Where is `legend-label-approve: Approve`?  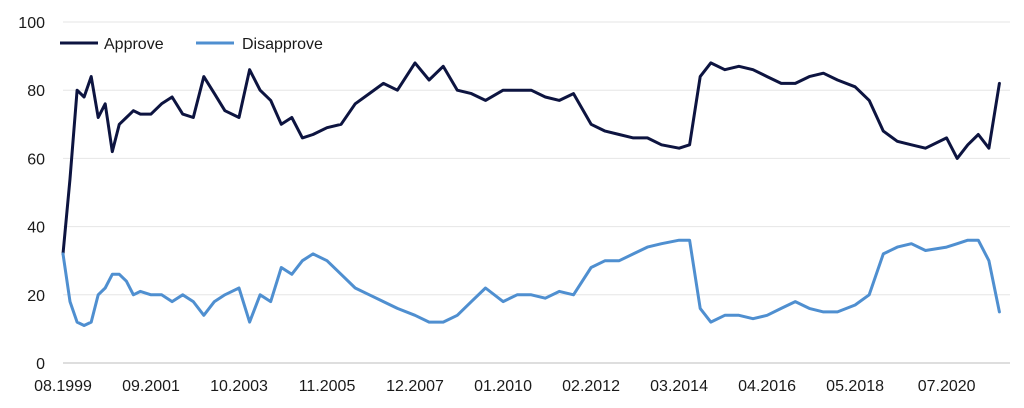
legend-label-approve: Approve is located at coordinates (134, 44).